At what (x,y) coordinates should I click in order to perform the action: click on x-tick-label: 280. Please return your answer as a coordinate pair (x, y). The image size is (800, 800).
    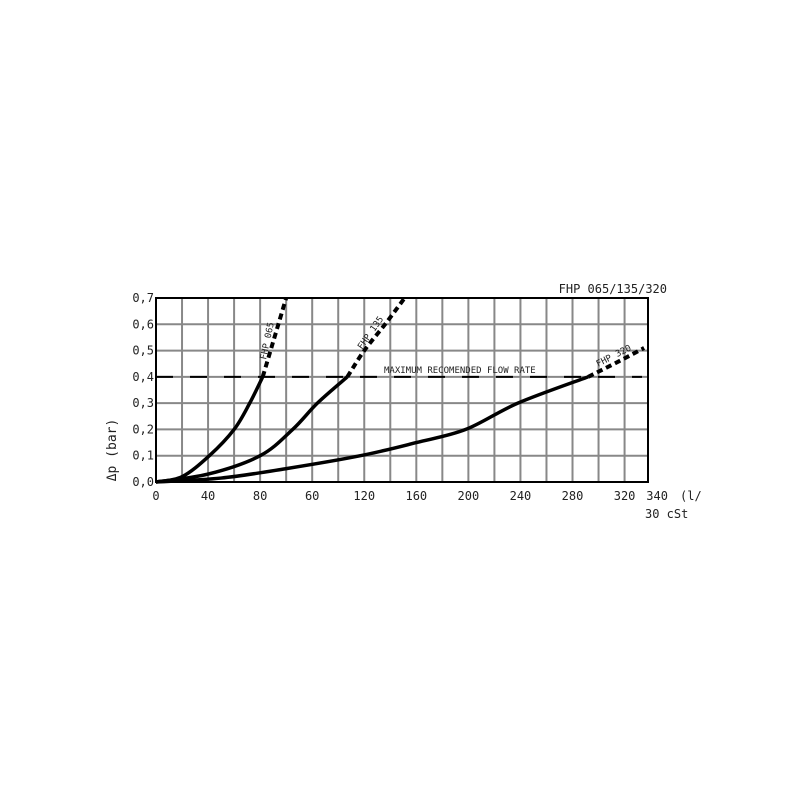
    Looking at the image, I should click on (573, 496).